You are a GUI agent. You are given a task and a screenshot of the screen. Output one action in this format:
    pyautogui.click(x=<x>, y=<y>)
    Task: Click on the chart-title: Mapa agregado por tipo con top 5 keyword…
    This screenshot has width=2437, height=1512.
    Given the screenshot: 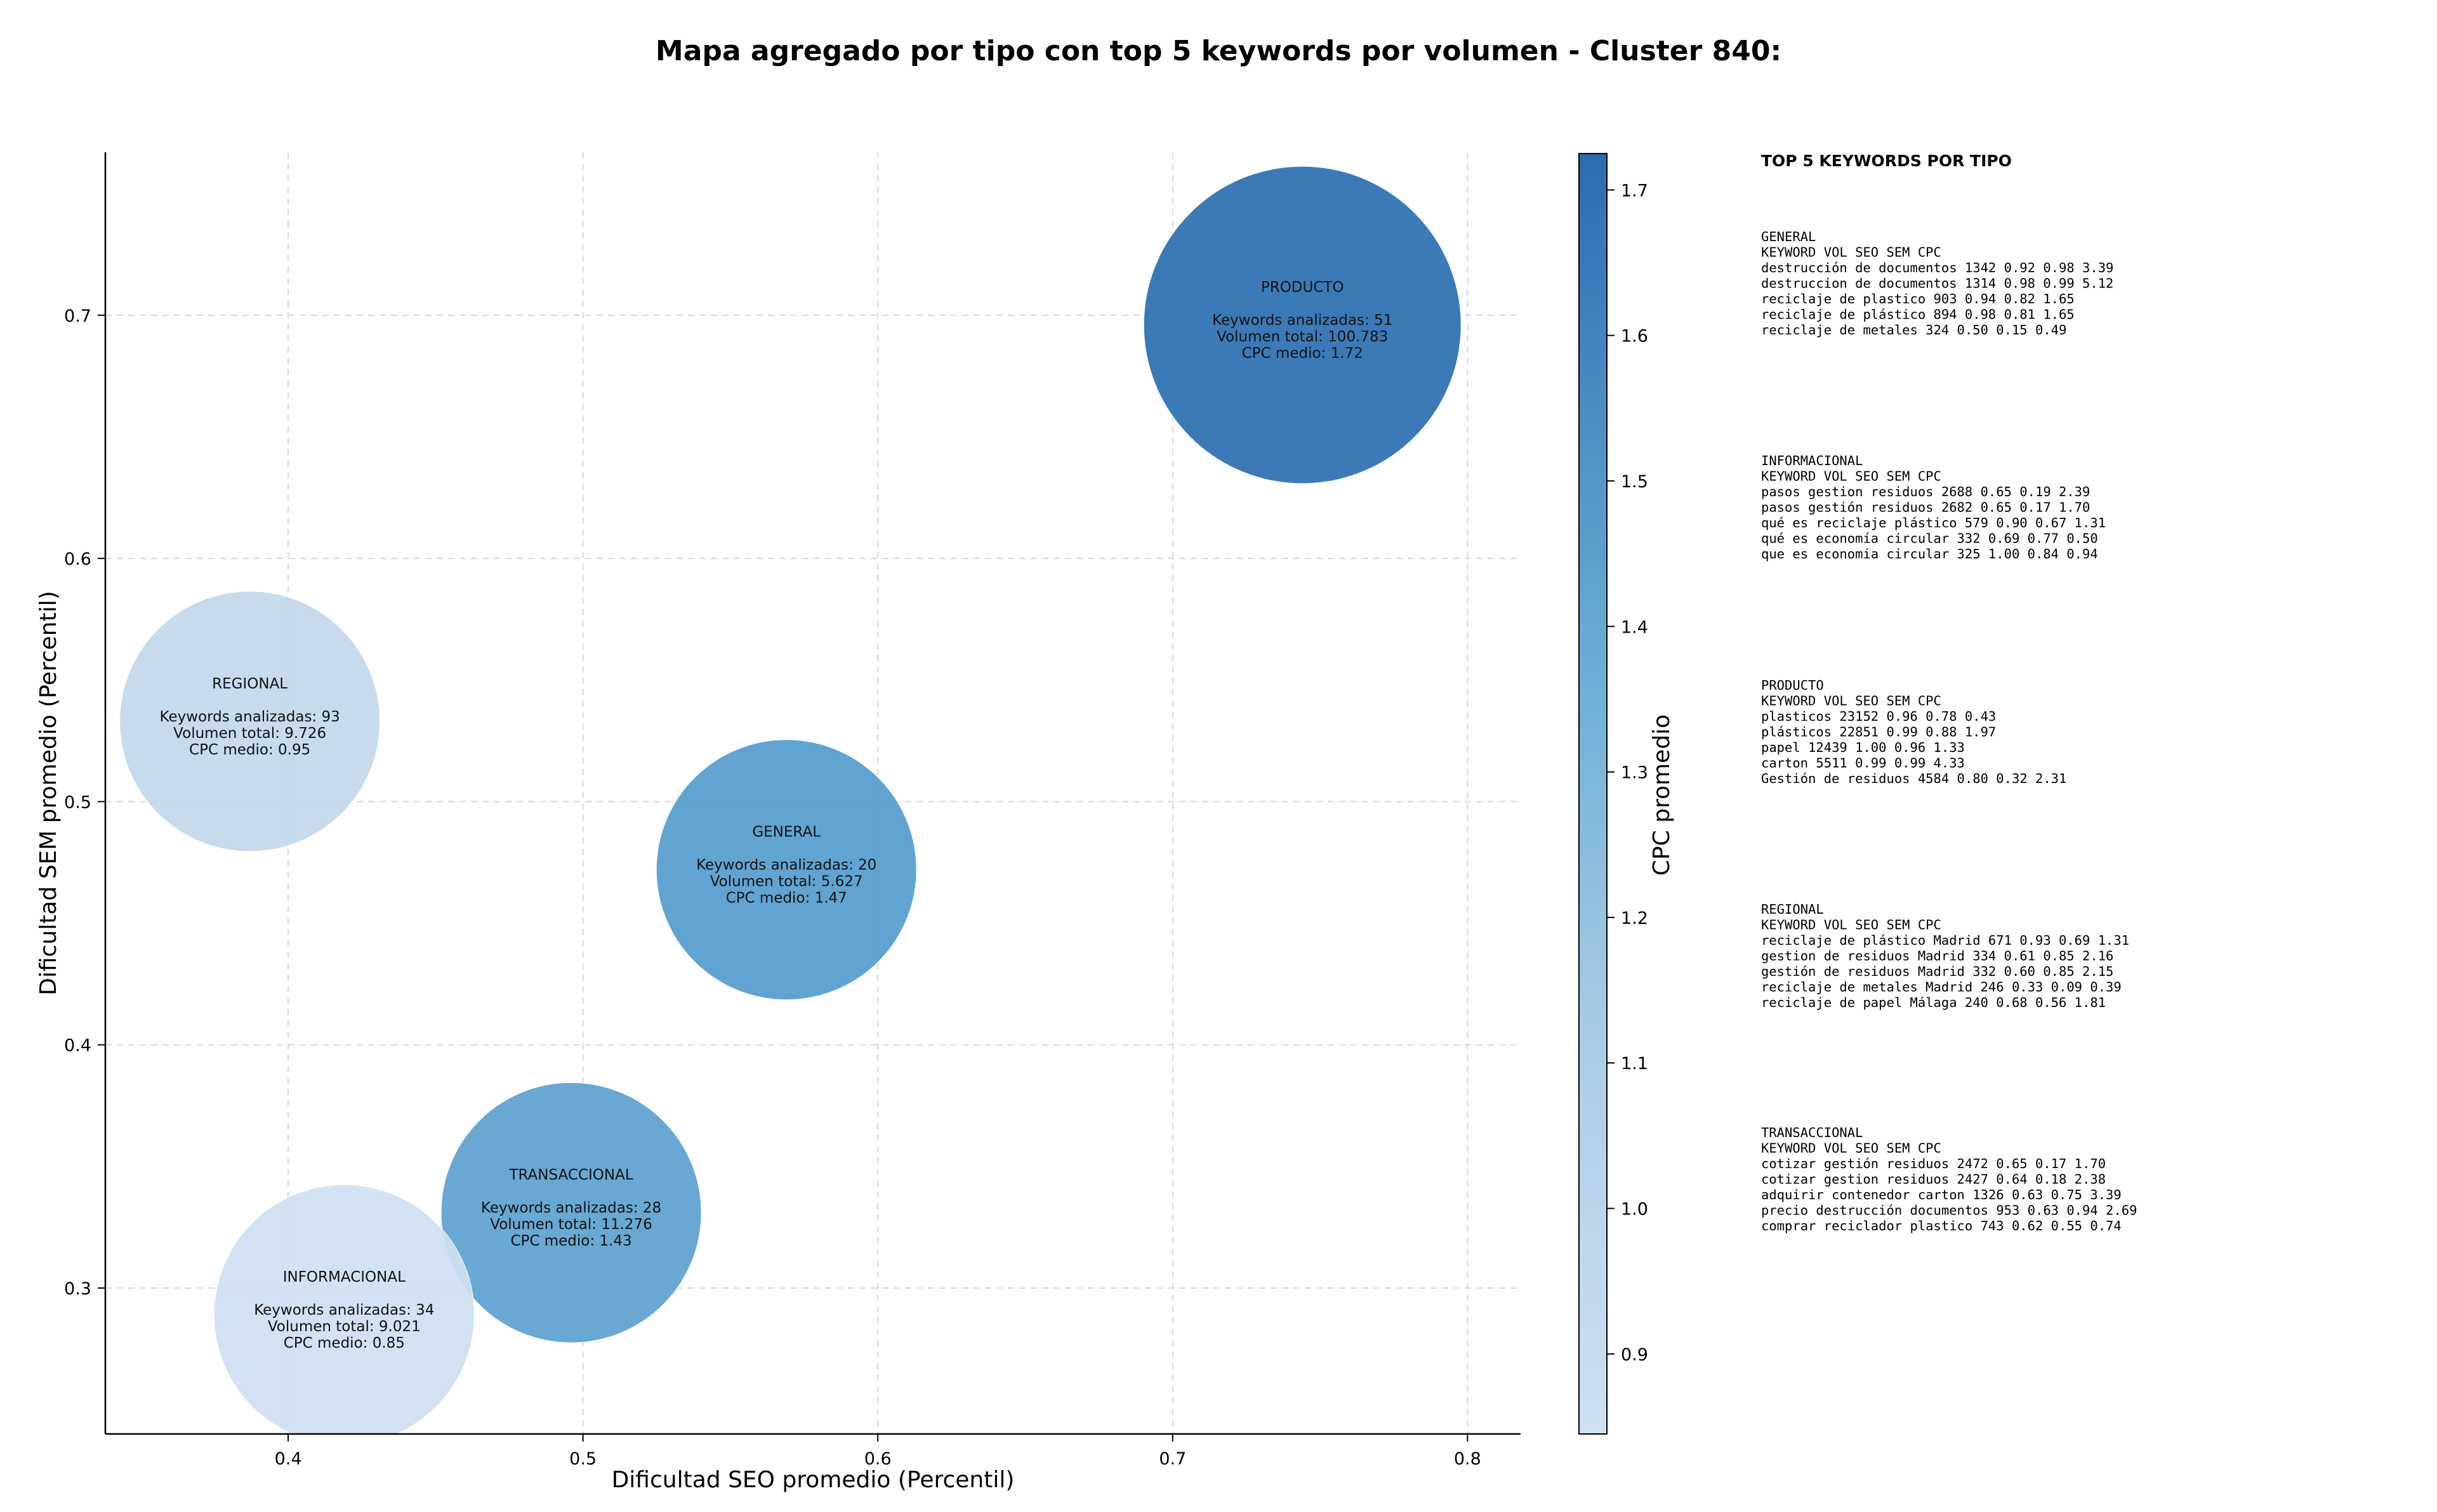 What is the action you would take?
    pyautogui.click(x=1218, y=51)
    